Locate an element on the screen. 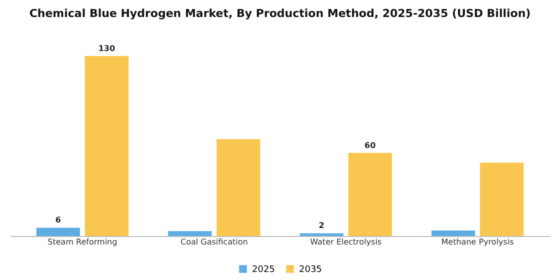  data-label: 2 is located at coordinates (321, 225).